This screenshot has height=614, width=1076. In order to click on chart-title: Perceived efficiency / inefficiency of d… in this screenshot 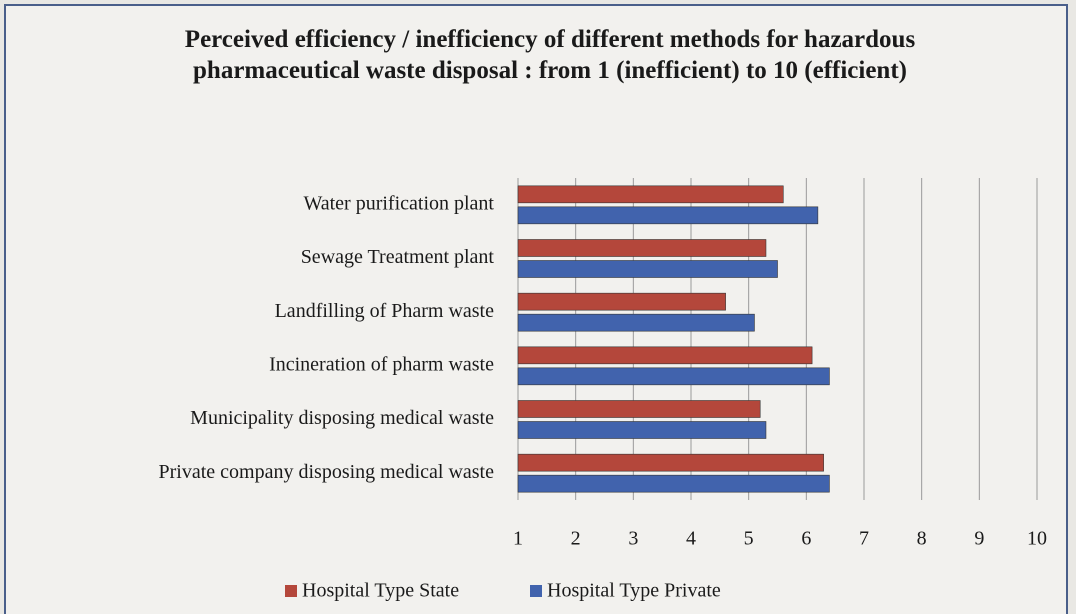, I will do `click(550, 55)`.